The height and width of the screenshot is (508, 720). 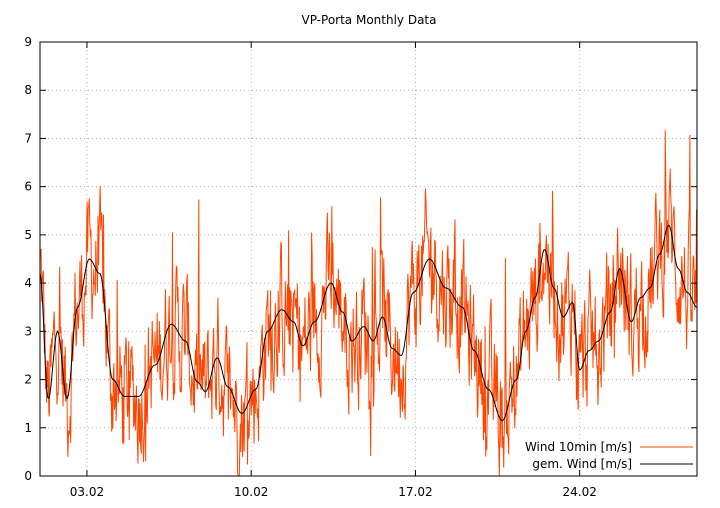 What do you see at coordinates (28, 42) in the screenshot?
I see `y-tick-label: 9` at bounding box center [28, 42].